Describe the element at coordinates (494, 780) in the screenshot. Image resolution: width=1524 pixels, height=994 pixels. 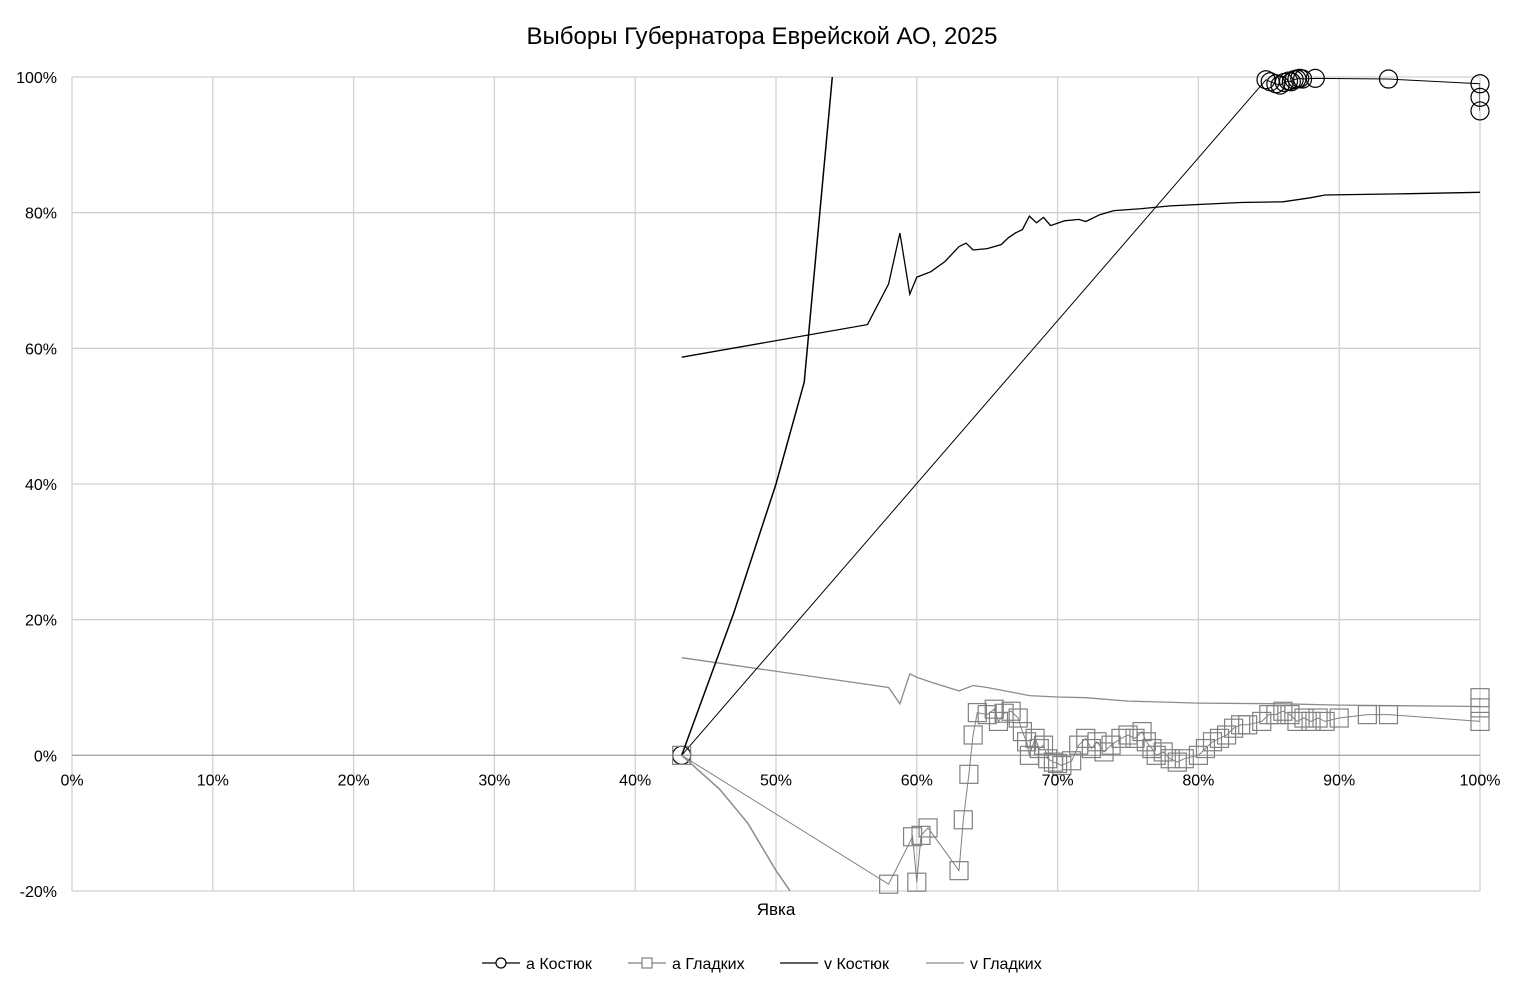
I see `x-tick-label: 30%` at that location.